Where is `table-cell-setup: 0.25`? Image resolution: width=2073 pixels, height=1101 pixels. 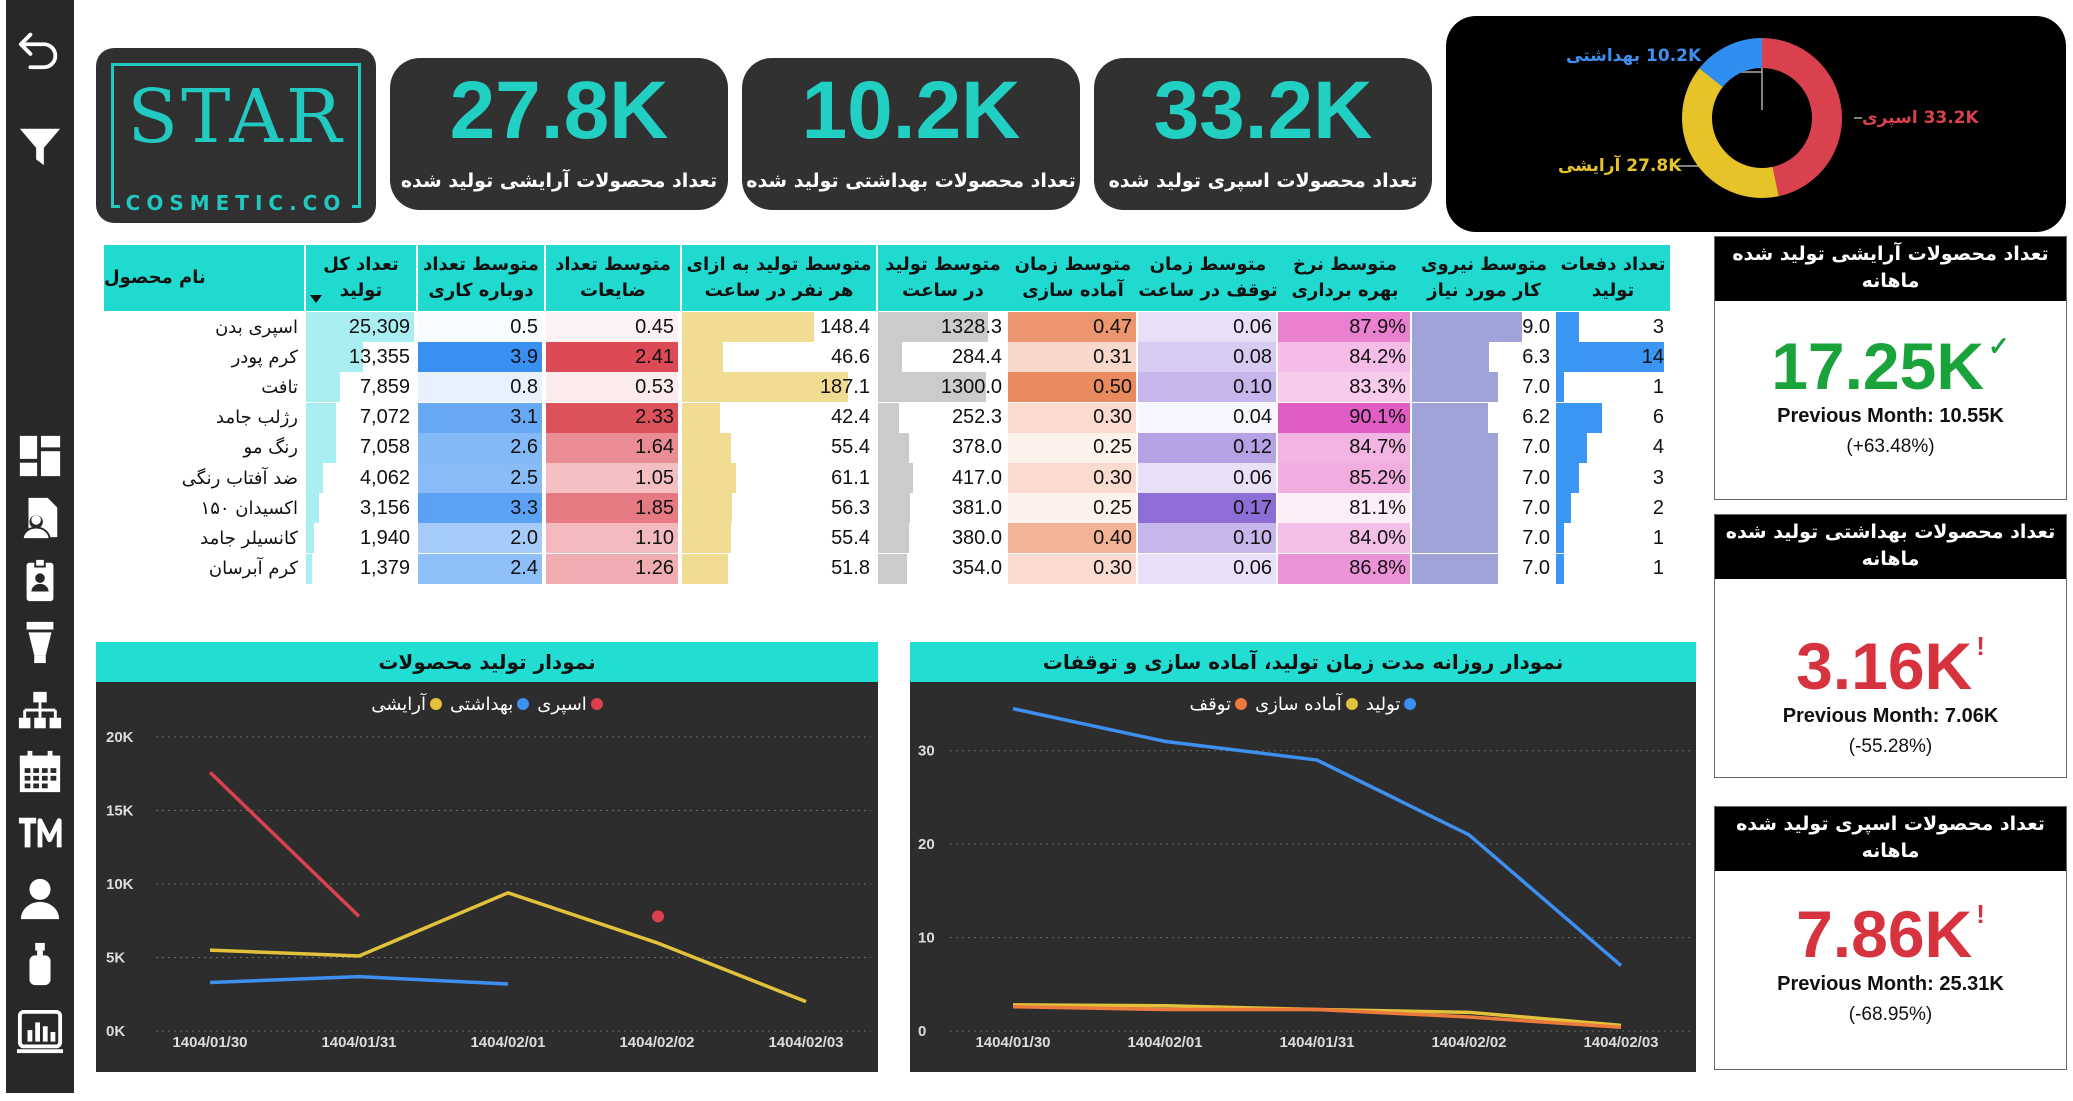 table-cell-setup: 0.25 is located at coordinates (1112, 507).